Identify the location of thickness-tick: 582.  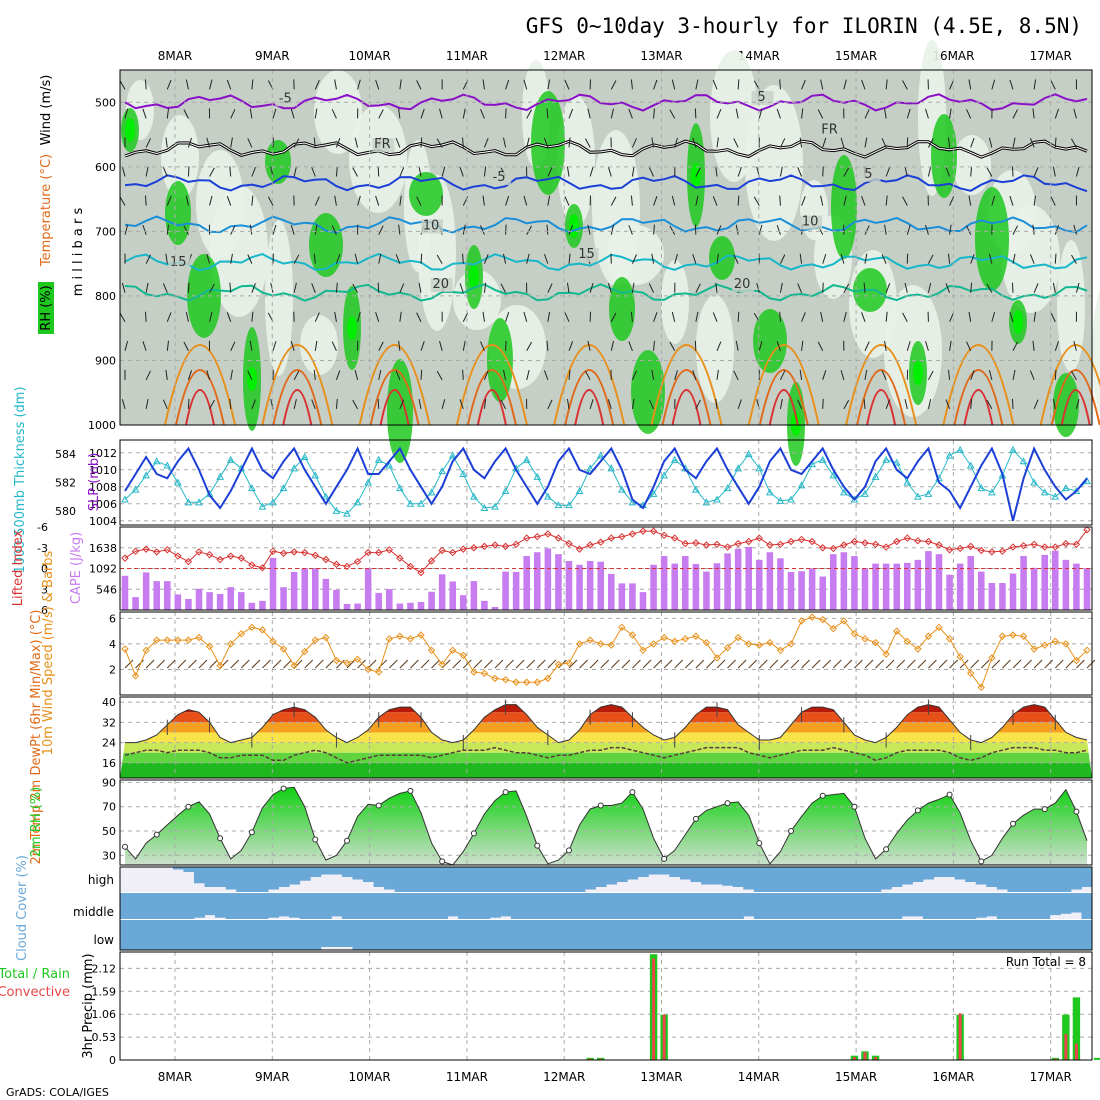
(65, 483).